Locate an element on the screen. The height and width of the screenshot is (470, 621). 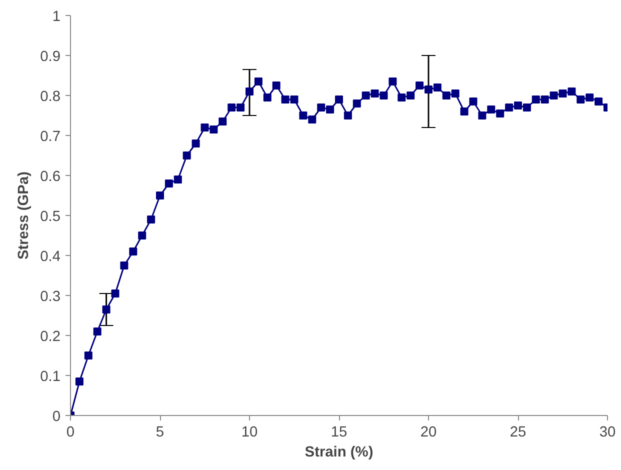
y-tick-label: 0.4 is located at coordinates (50, 257).